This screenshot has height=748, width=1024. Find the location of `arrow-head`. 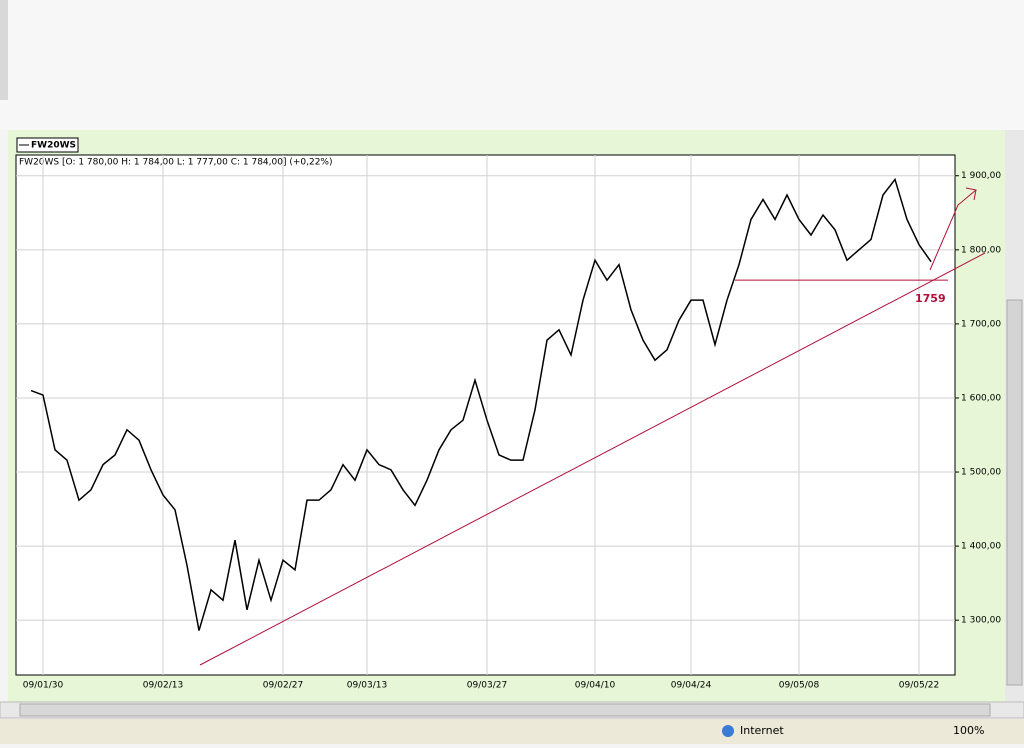

arrow-head is located at coordinates (971, 194).